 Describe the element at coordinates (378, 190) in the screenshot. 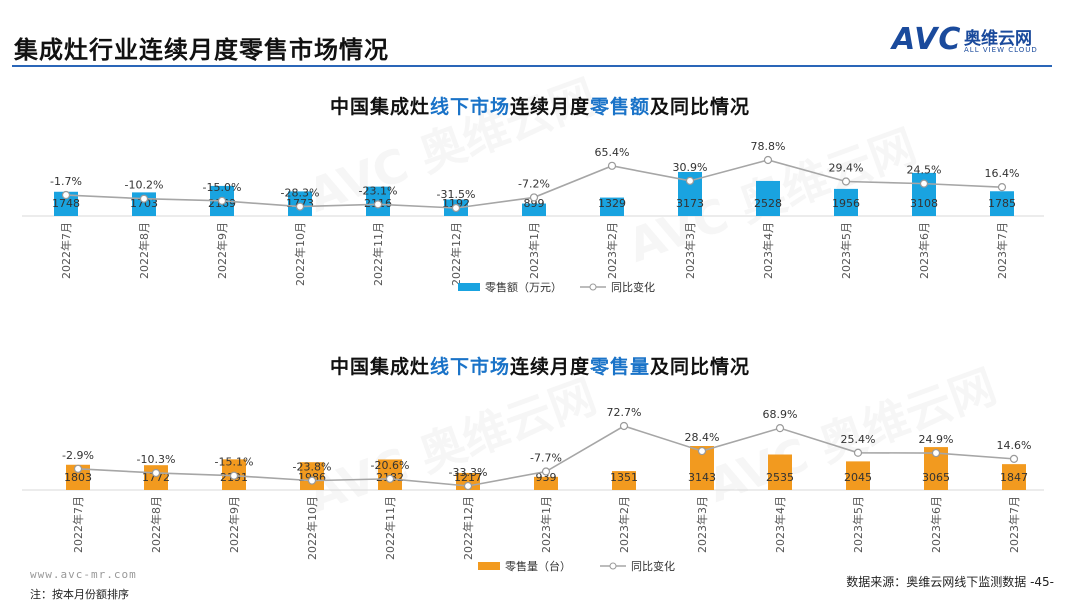

I see `yoy-label: -23.1%` at that location.